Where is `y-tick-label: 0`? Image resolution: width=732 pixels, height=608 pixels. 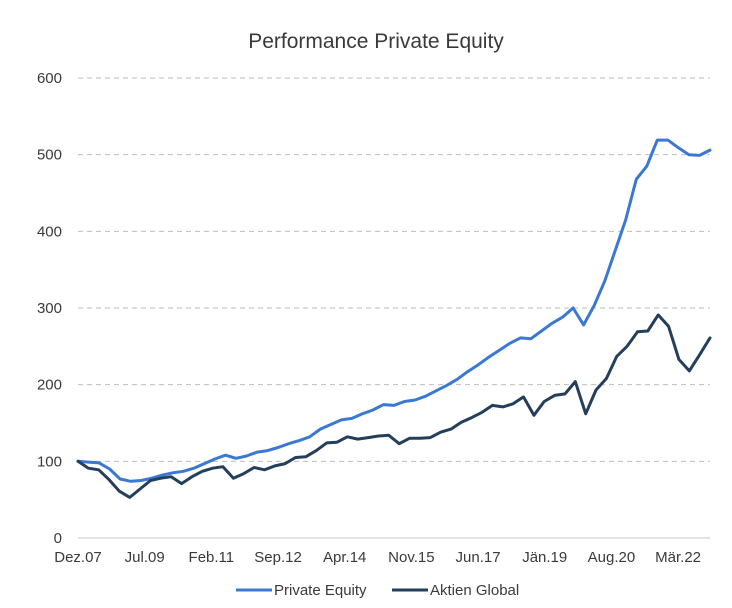 y-tick-label: 0 is located at coordinates (58, 538).